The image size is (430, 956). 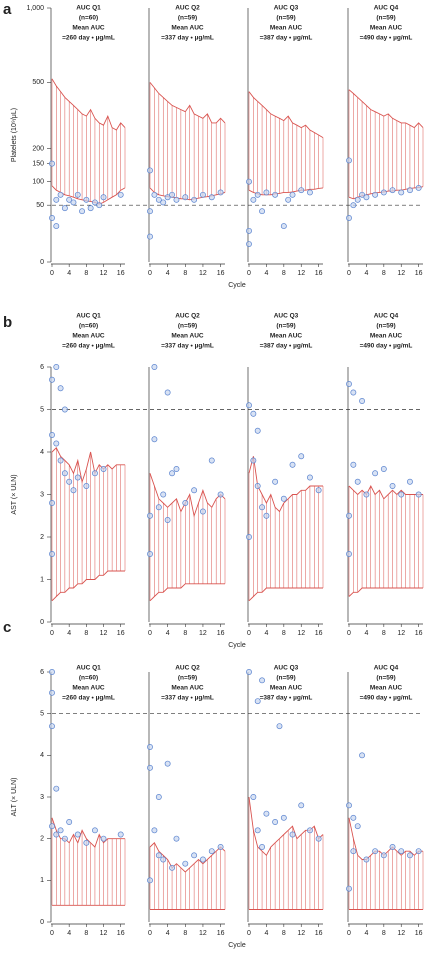 What do you see at coordinates (42, 262) in the screenshot?
I see `y-tick-label: 0` at bounding box center [42, 262].